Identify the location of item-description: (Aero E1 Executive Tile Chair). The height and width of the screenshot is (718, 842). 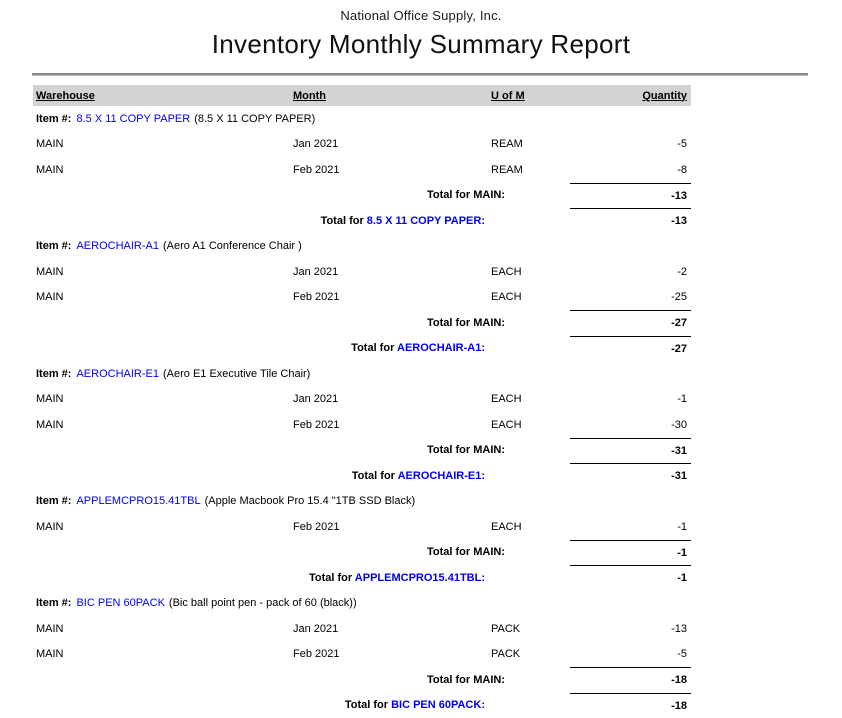
(237, 373).